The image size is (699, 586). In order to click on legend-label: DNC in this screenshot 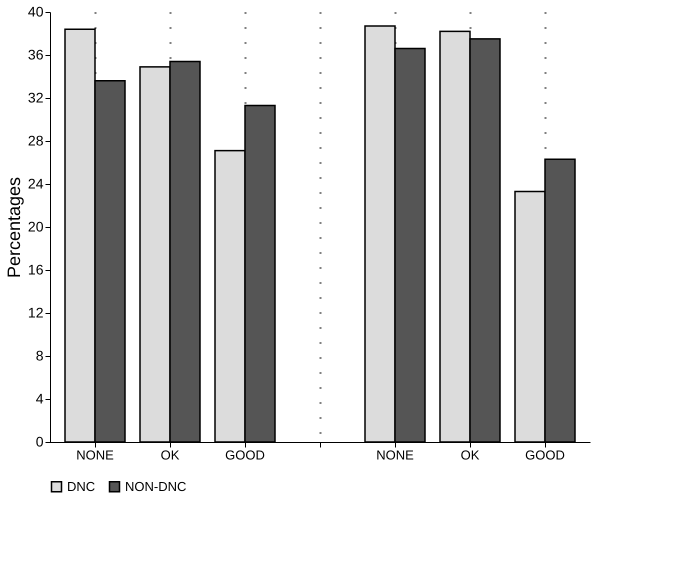, I will do `click(81, 486)`.